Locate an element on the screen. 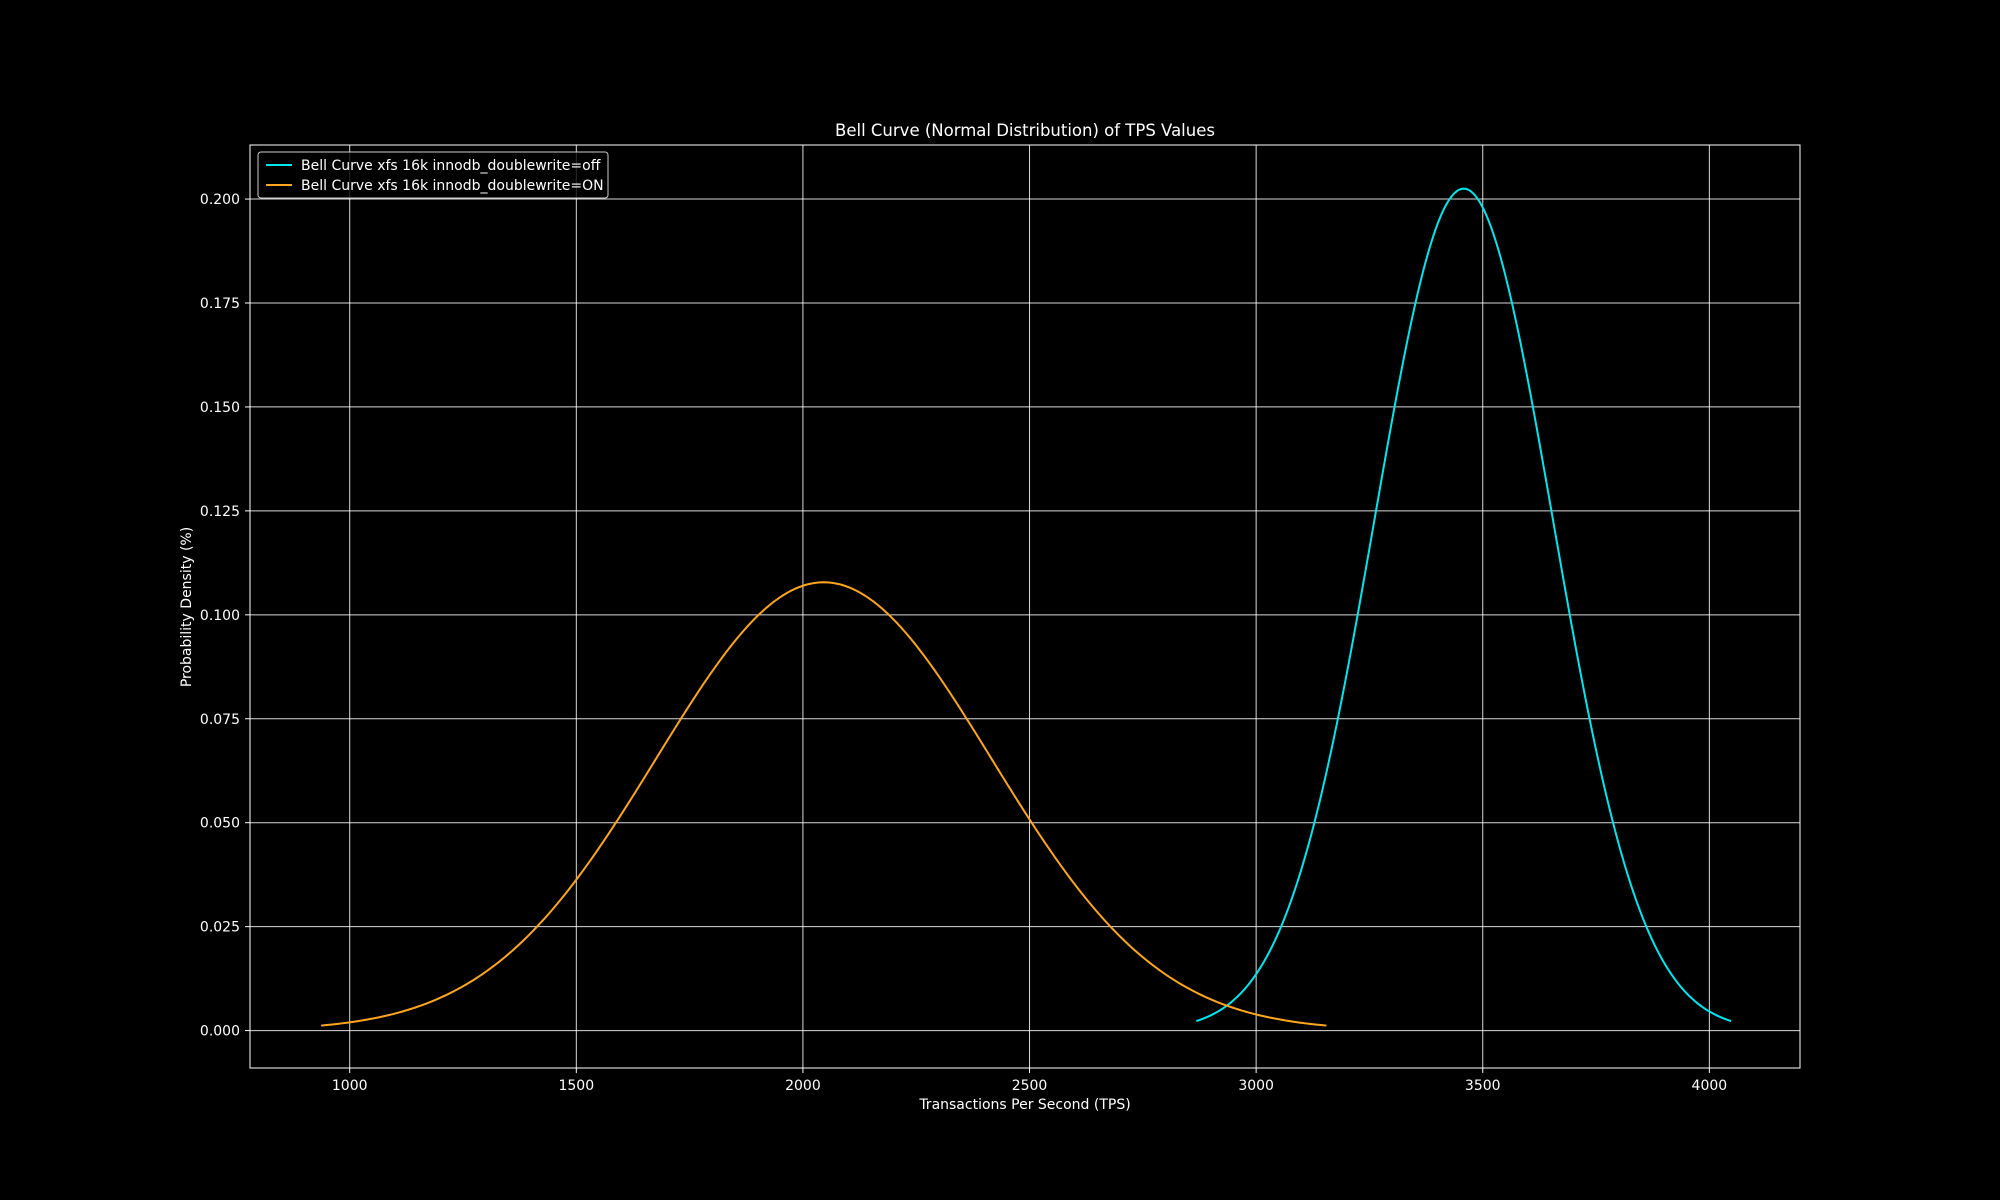 The width and height of the screenshot is (2000, 1200). x-tick-label: 3000 is located at coordinates (1256, 1086).